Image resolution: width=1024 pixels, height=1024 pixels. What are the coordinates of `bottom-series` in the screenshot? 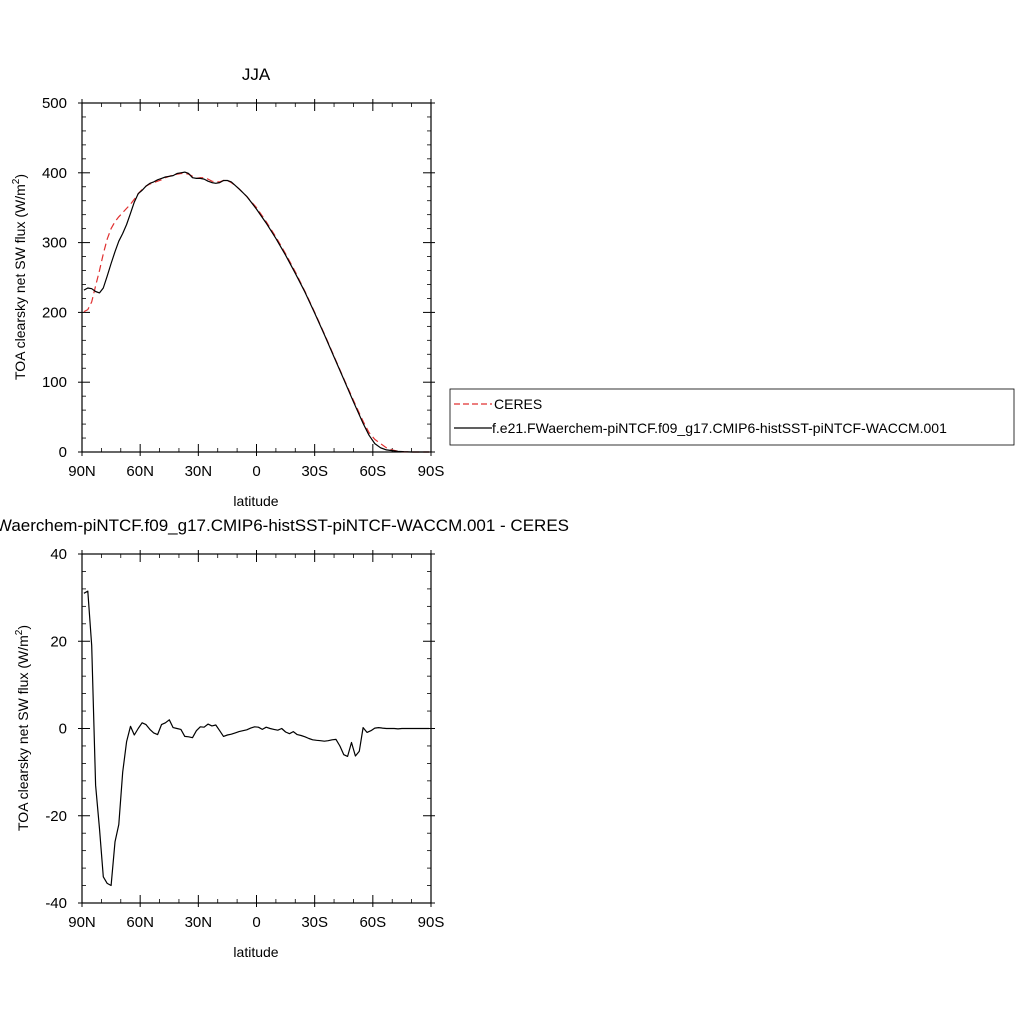 It's located at (256, 738).